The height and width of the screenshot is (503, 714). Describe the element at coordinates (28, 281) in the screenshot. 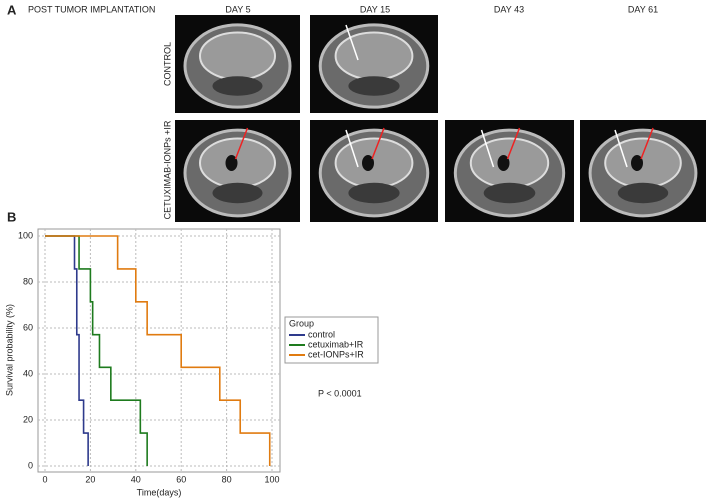

I see `y-tick-label: 80` at that location.